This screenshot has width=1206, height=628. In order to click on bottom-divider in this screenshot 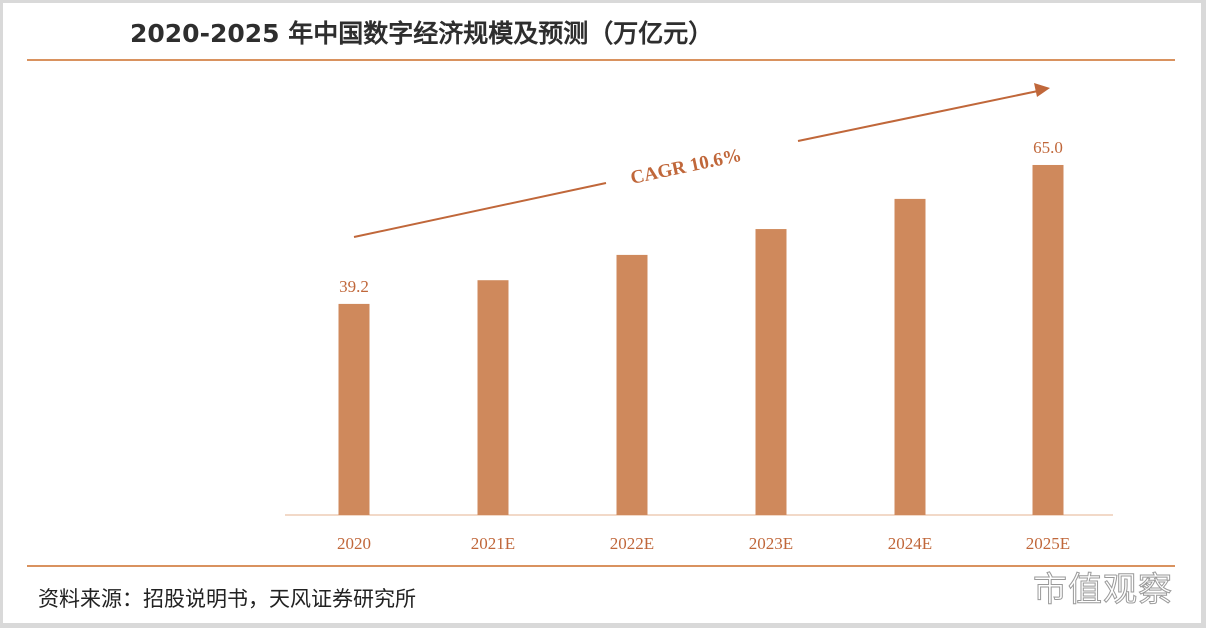, I will do `click(601, 566)`.